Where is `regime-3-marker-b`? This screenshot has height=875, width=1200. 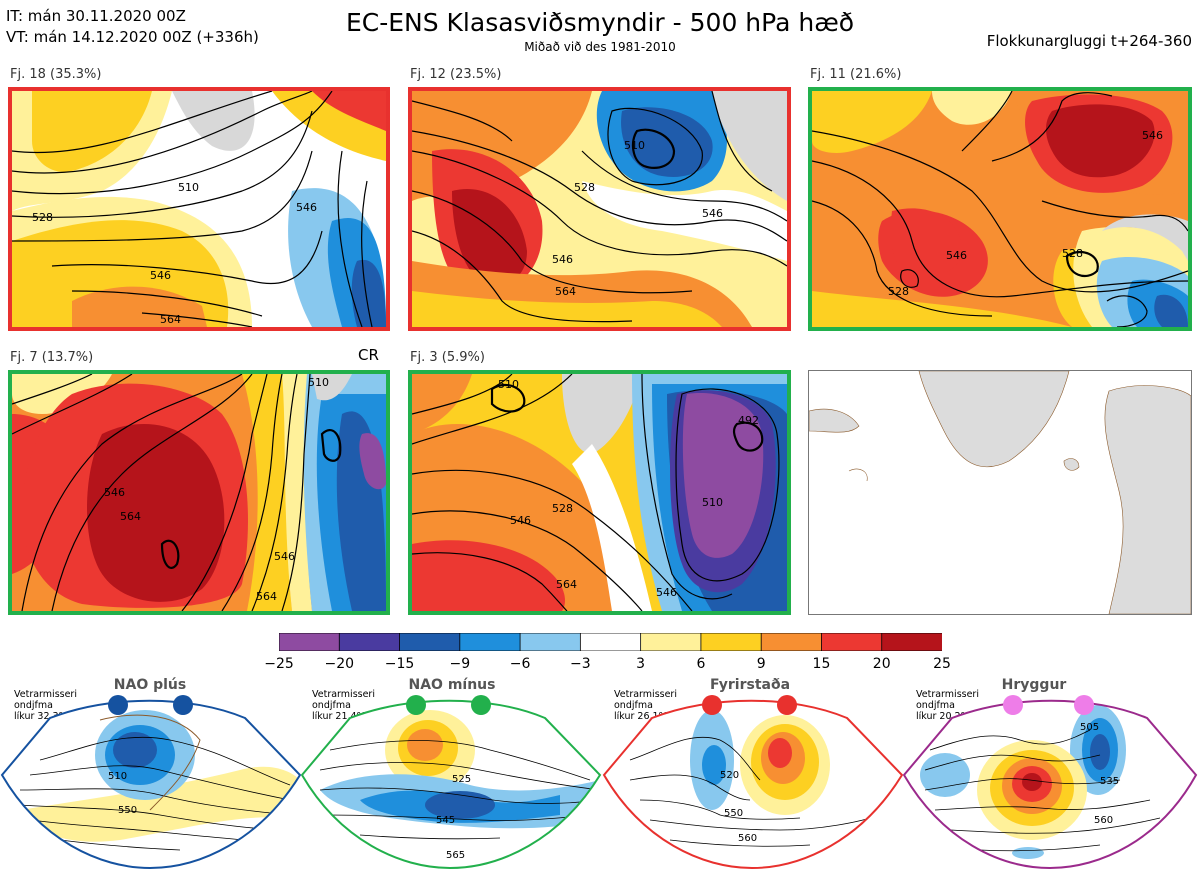 regime-3-marker-b is located at coordinates (787, 705).